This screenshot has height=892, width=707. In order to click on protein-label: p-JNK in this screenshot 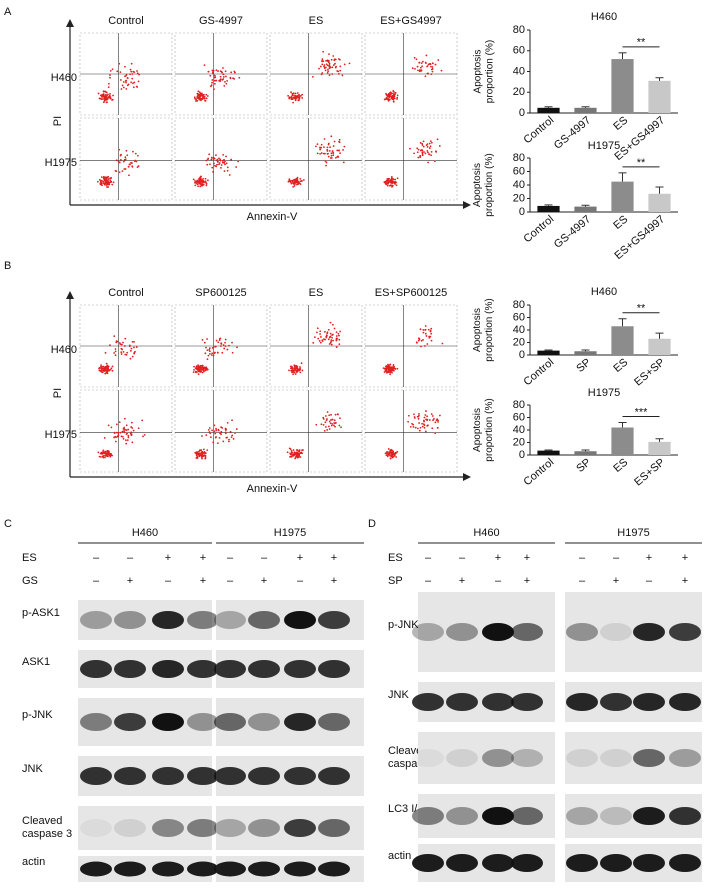, I will do `click(403, 625)`.